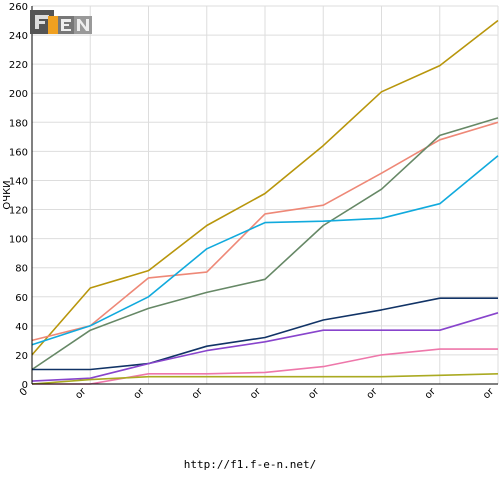 The image size is (500, 500). Describe the element at coordinates (18, 240) in the screenshot. I see `y-tick-label: 100` at that location.